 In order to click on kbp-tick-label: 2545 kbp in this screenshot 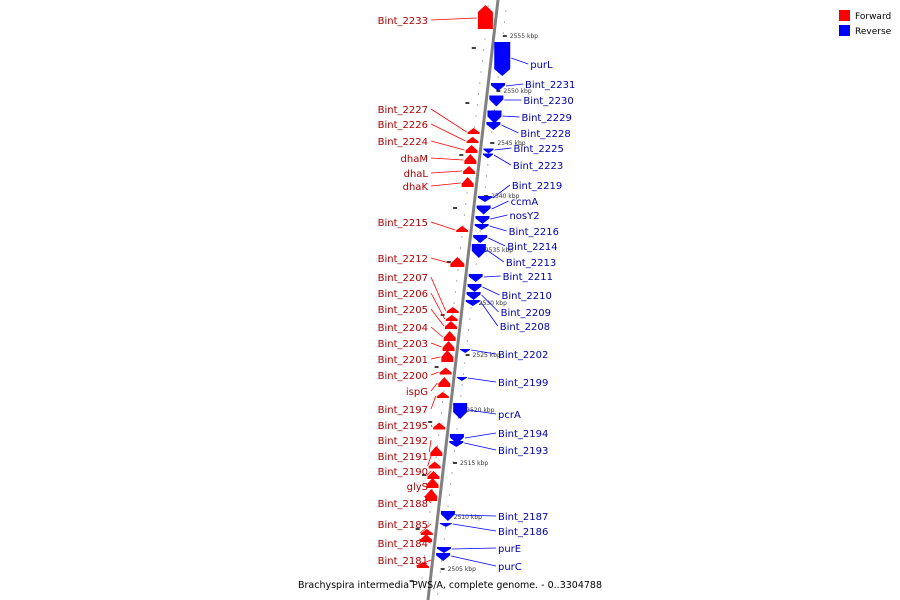, I will do `click(511, 143)`.